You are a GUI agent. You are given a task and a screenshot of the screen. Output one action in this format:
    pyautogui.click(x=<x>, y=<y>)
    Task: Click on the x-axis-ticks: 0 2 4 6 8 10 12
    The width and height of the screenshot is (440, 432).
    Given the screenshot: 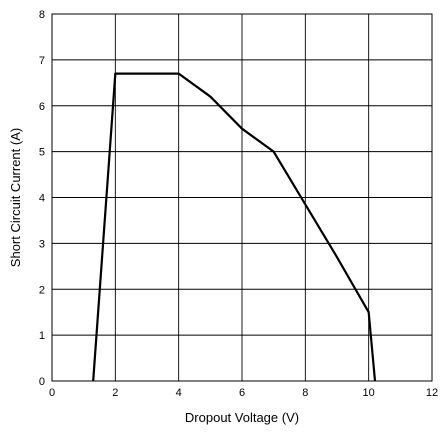 What is the action you would take?
    pyautogui.click(x=243, y=393)
    